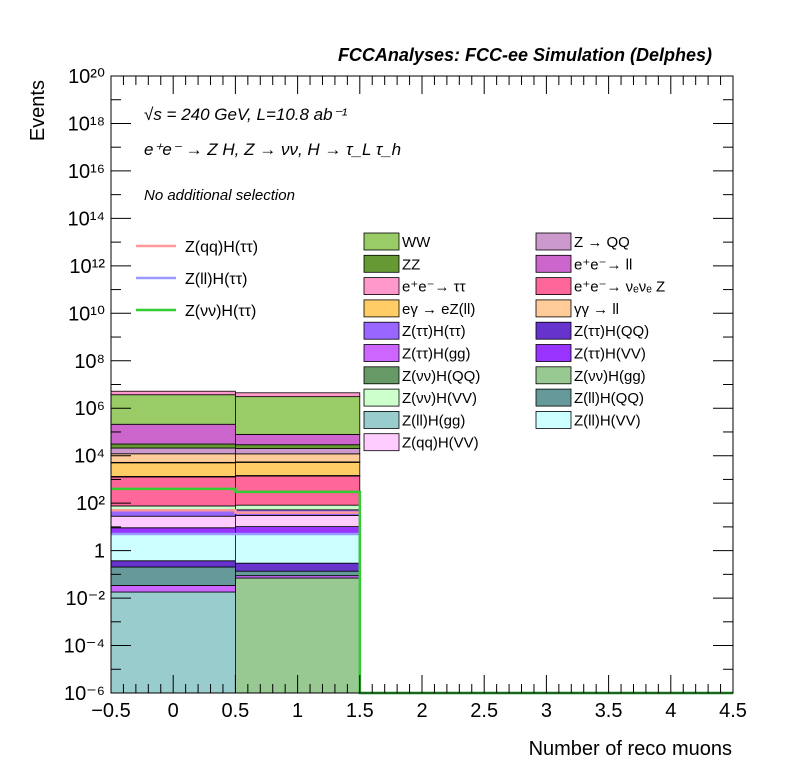 The height and width of the screenshot is (772, 796). I want to click on legend-label-legend_backgrounds_col1-7: Z(νν)H(VV), so click(439, 398).